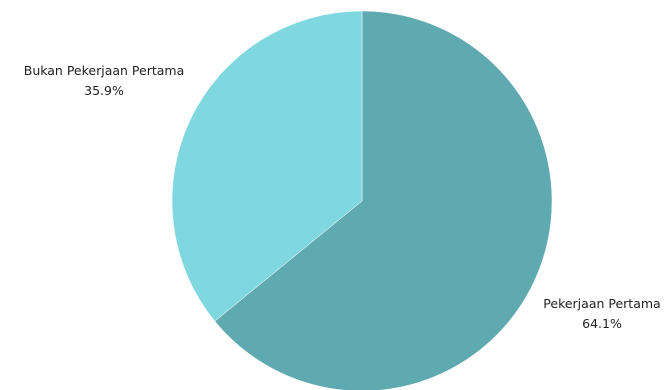  What do you see at coordinates (602, 323) in the screenshot?
I see `slice-label-percent: 64.1%` at bounding box center [602, 323].